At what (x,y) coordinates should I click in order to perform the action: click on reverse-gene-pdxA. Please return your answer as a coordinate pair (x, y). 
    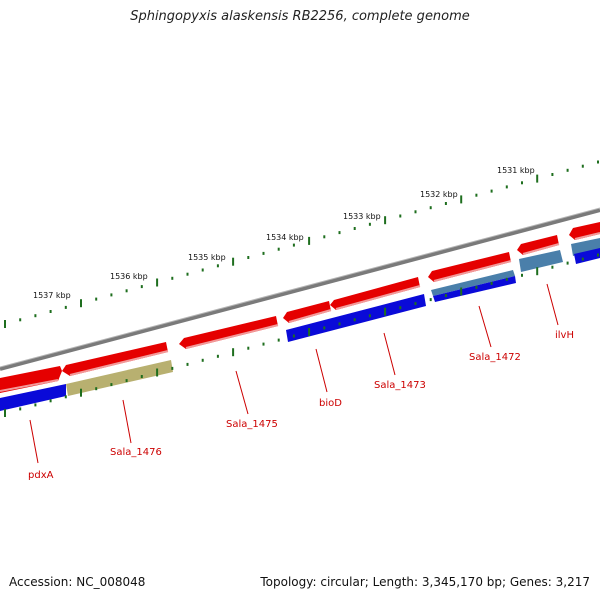
    Looking at the image, I should click on (33, 397).